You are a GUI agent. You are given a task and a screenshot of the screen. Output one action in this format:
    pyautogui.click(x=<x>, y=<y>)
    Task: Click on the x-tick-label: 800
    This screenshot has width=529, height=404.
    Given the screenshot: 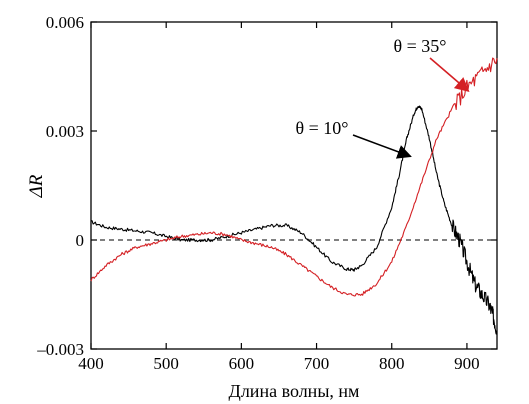 What is the action you would take?
    pyautogui.click(x=392, y=363)
    